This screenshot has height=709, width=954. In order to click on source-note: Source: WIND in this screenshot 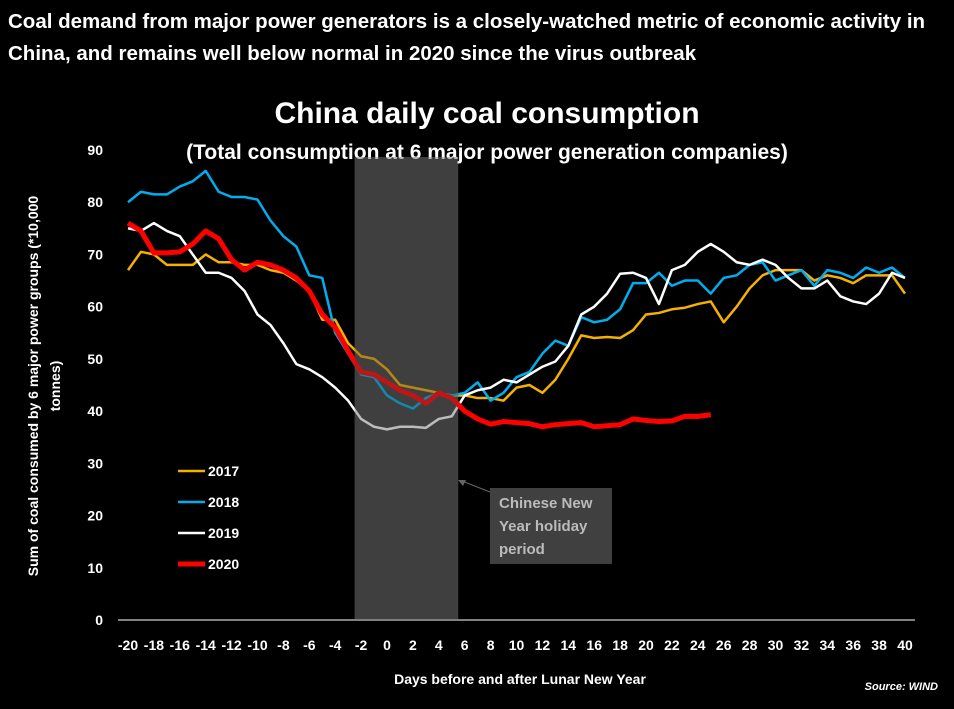, I will do `click(901, 687)`.